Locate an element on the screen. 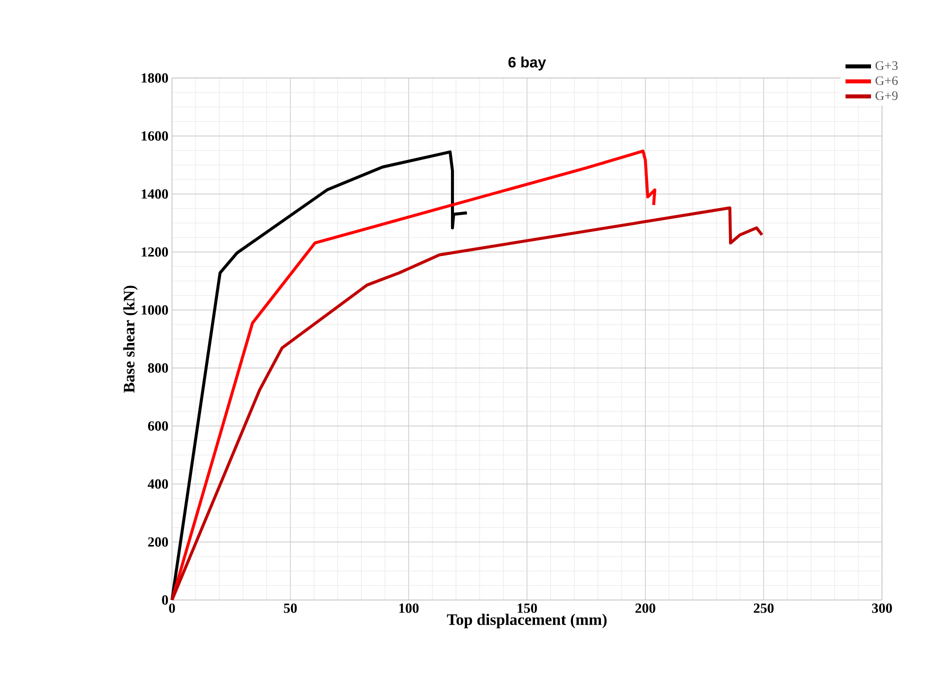  y-tick-label: 1000 is located at coordinates (155, 310).